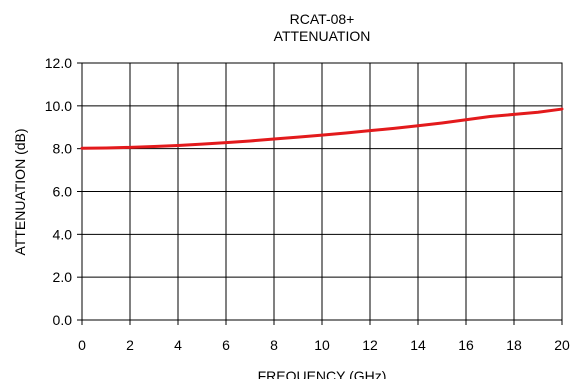 Image resolution: width=573 pixels, height=379 pixels. What do you see at coordinates (514, 345) in the screenshot?
I see `x-tick-label: 18` at bounding box center [514, 345].